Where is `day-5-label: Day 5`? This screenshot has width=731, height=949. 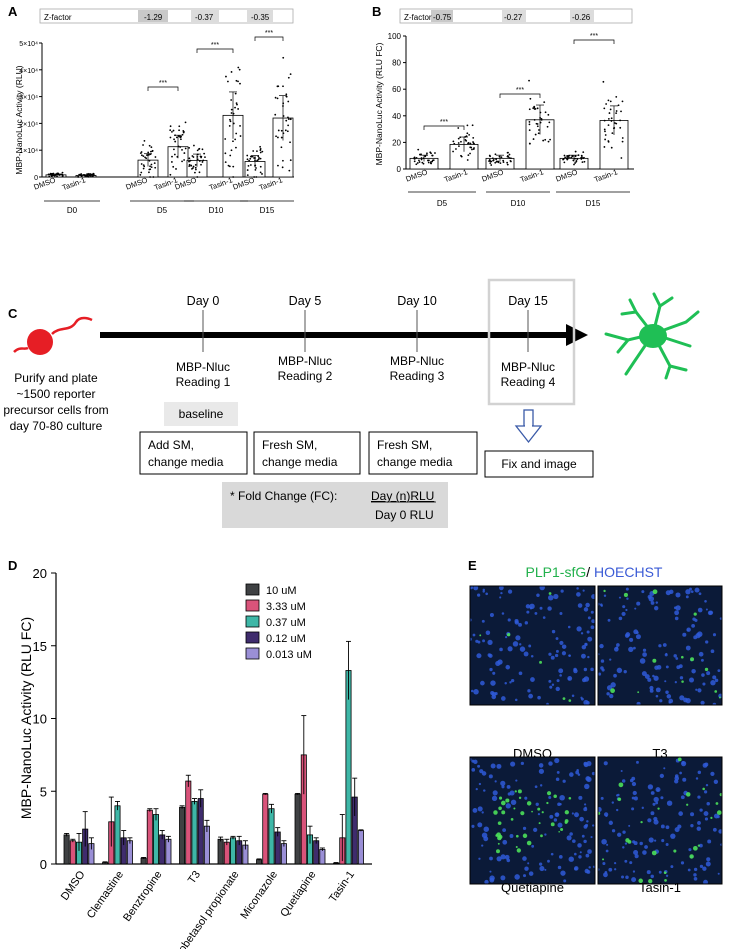
day-5-label: Day 5 is located at coordinates (305, 301).